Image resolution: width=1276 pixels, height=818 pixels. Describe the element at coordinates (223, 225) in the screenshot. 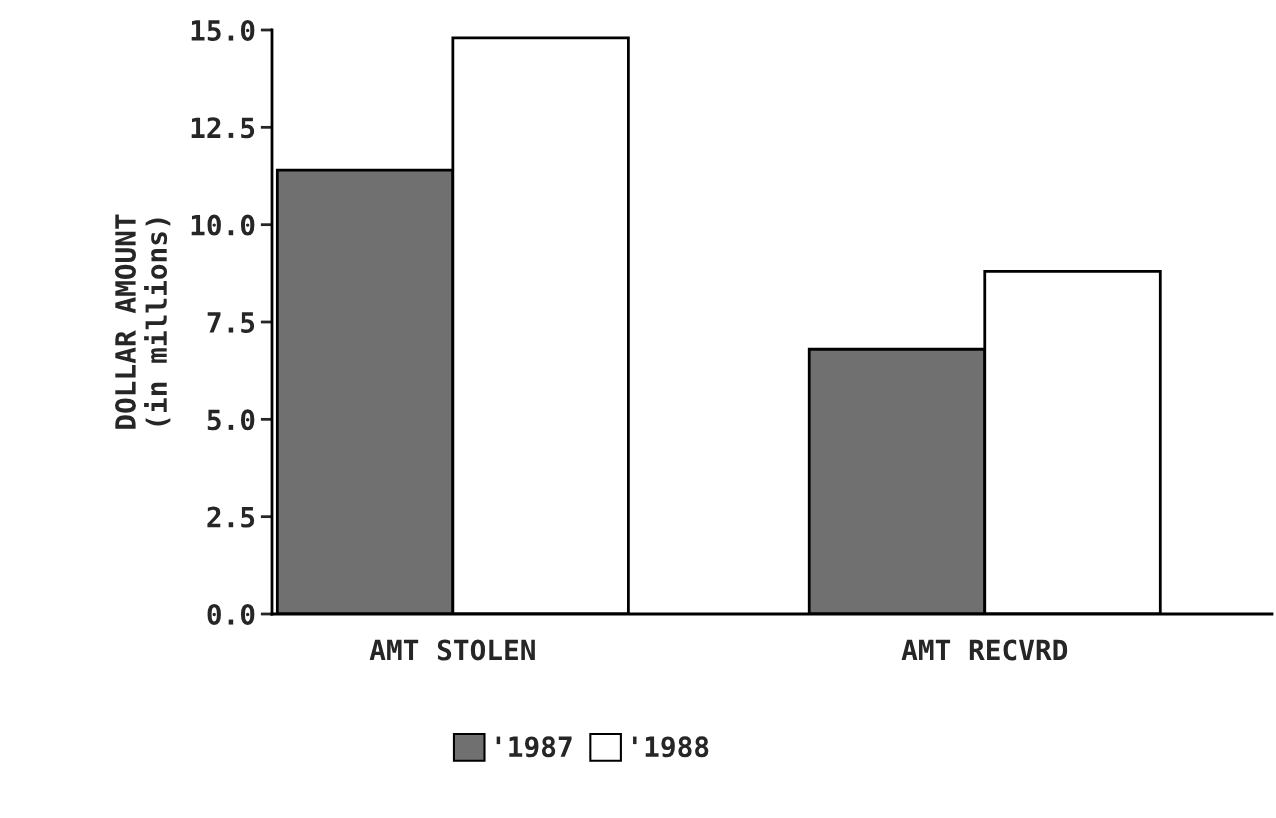

I see `y-tick-label: 10.0` at that location.